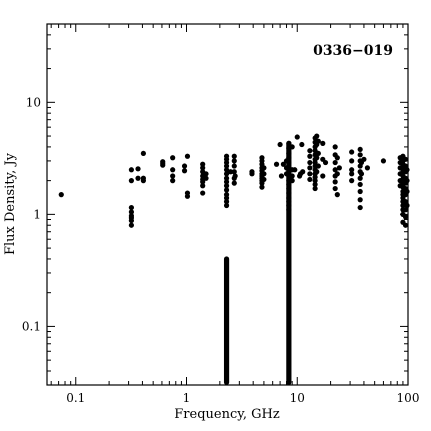 This screenshot has width=431, height=431. I want to click on y-tick-label: 1, so click(37, 214).